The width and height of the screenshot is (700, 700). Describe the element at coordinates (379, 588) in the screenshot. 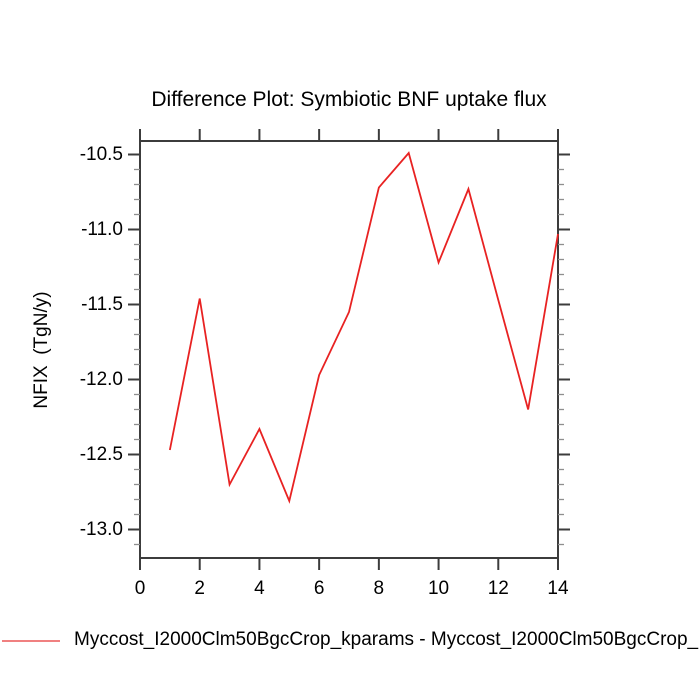

I see `x-tick-label: 8` at that location.